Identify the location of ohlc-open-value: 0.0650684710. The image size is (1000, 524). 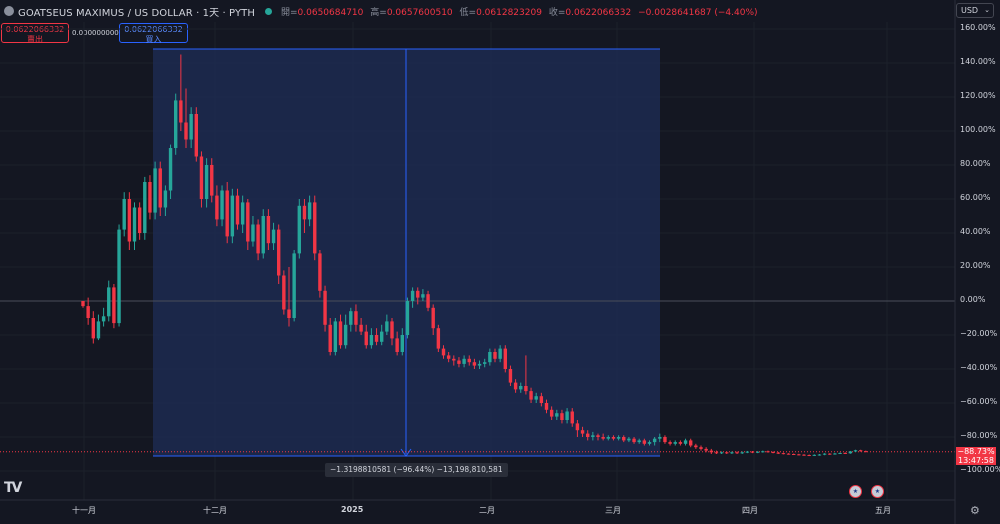
(330, 12).